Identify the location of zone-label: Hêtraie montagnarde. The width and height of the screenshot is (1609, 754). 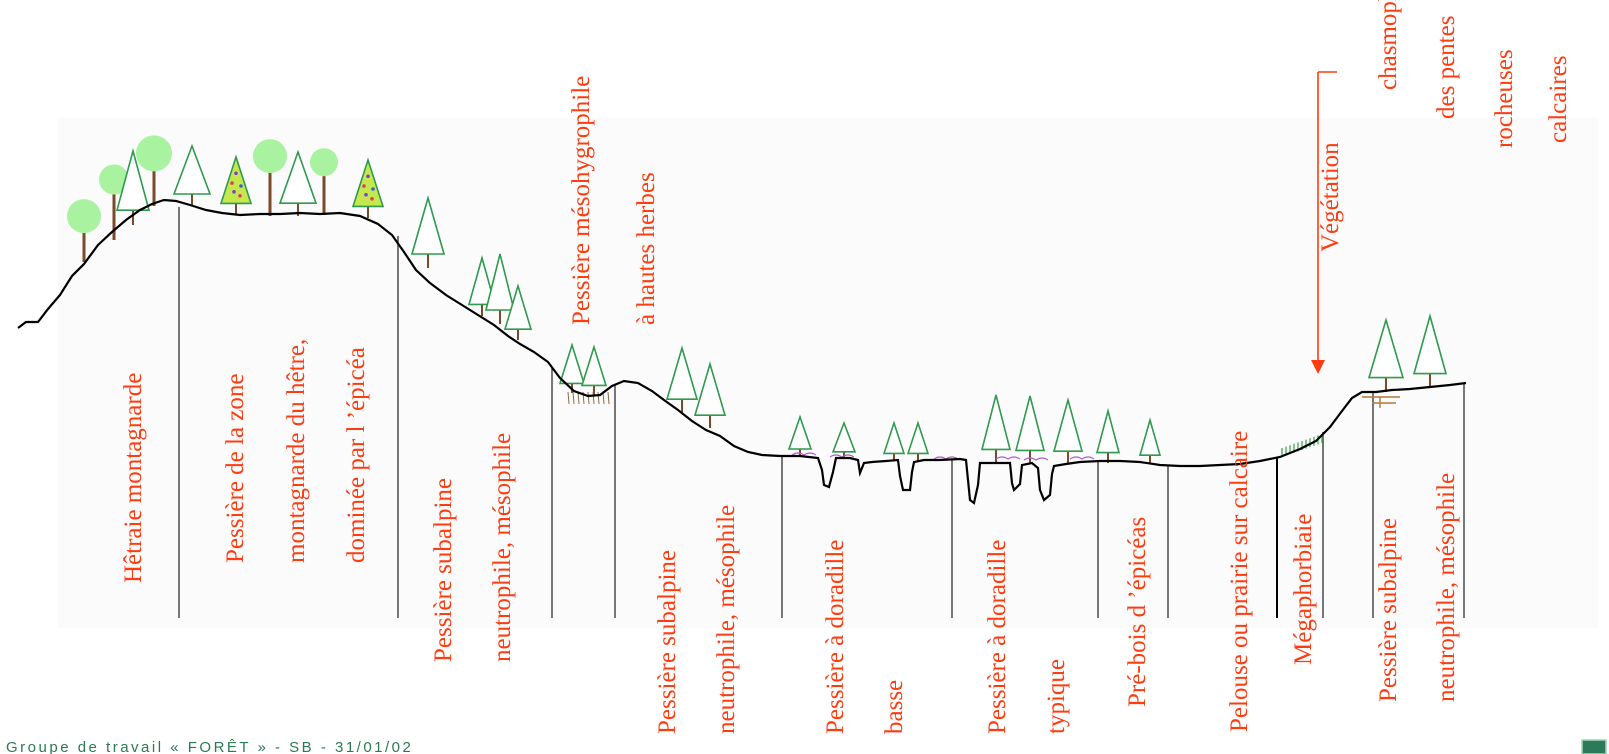
(133, 478).